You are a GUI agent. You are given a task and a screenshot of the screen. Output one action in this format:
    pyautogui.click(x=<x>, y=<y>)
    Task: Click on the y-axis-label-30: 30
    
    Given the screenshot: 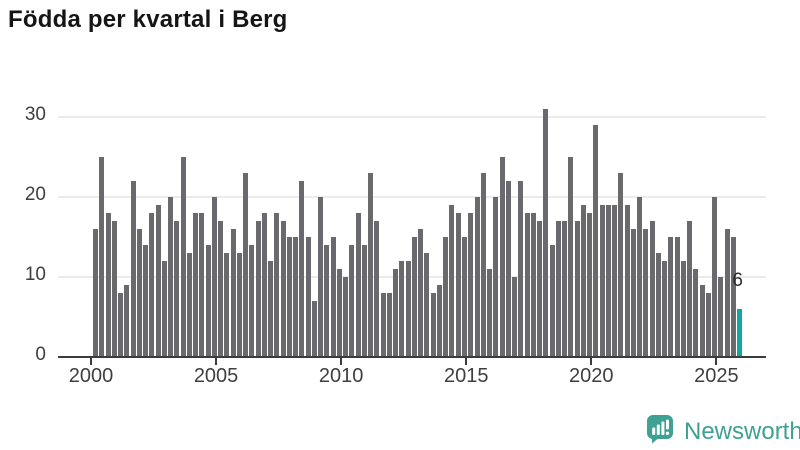 What is the action you would take?
    pyautogui.click(x=35, y=114)
    